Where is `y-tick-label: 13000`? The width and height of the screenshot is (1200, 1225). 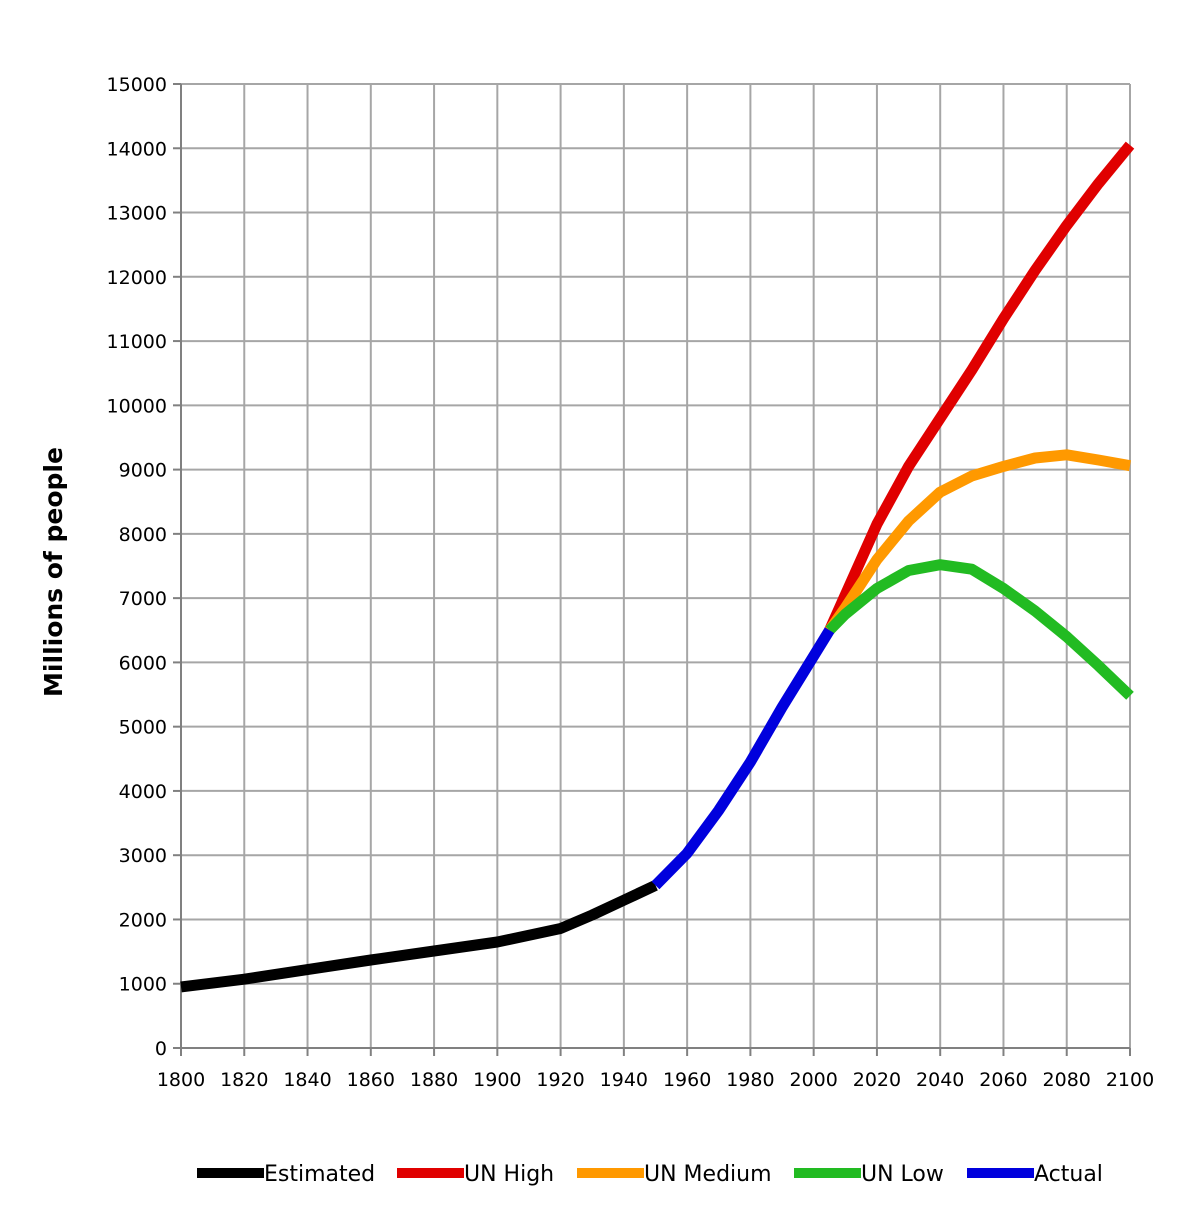 y-tick-label: 13000 is located at coordinates (137, 214).